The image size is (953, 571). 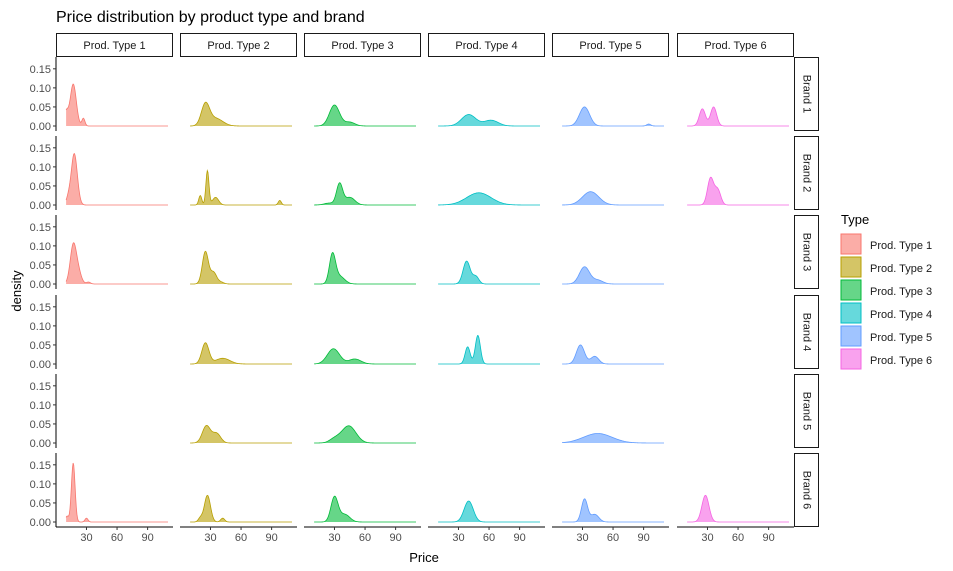 I want to click on legend-label: Prod. Type 4, so click(x=901, y=315).